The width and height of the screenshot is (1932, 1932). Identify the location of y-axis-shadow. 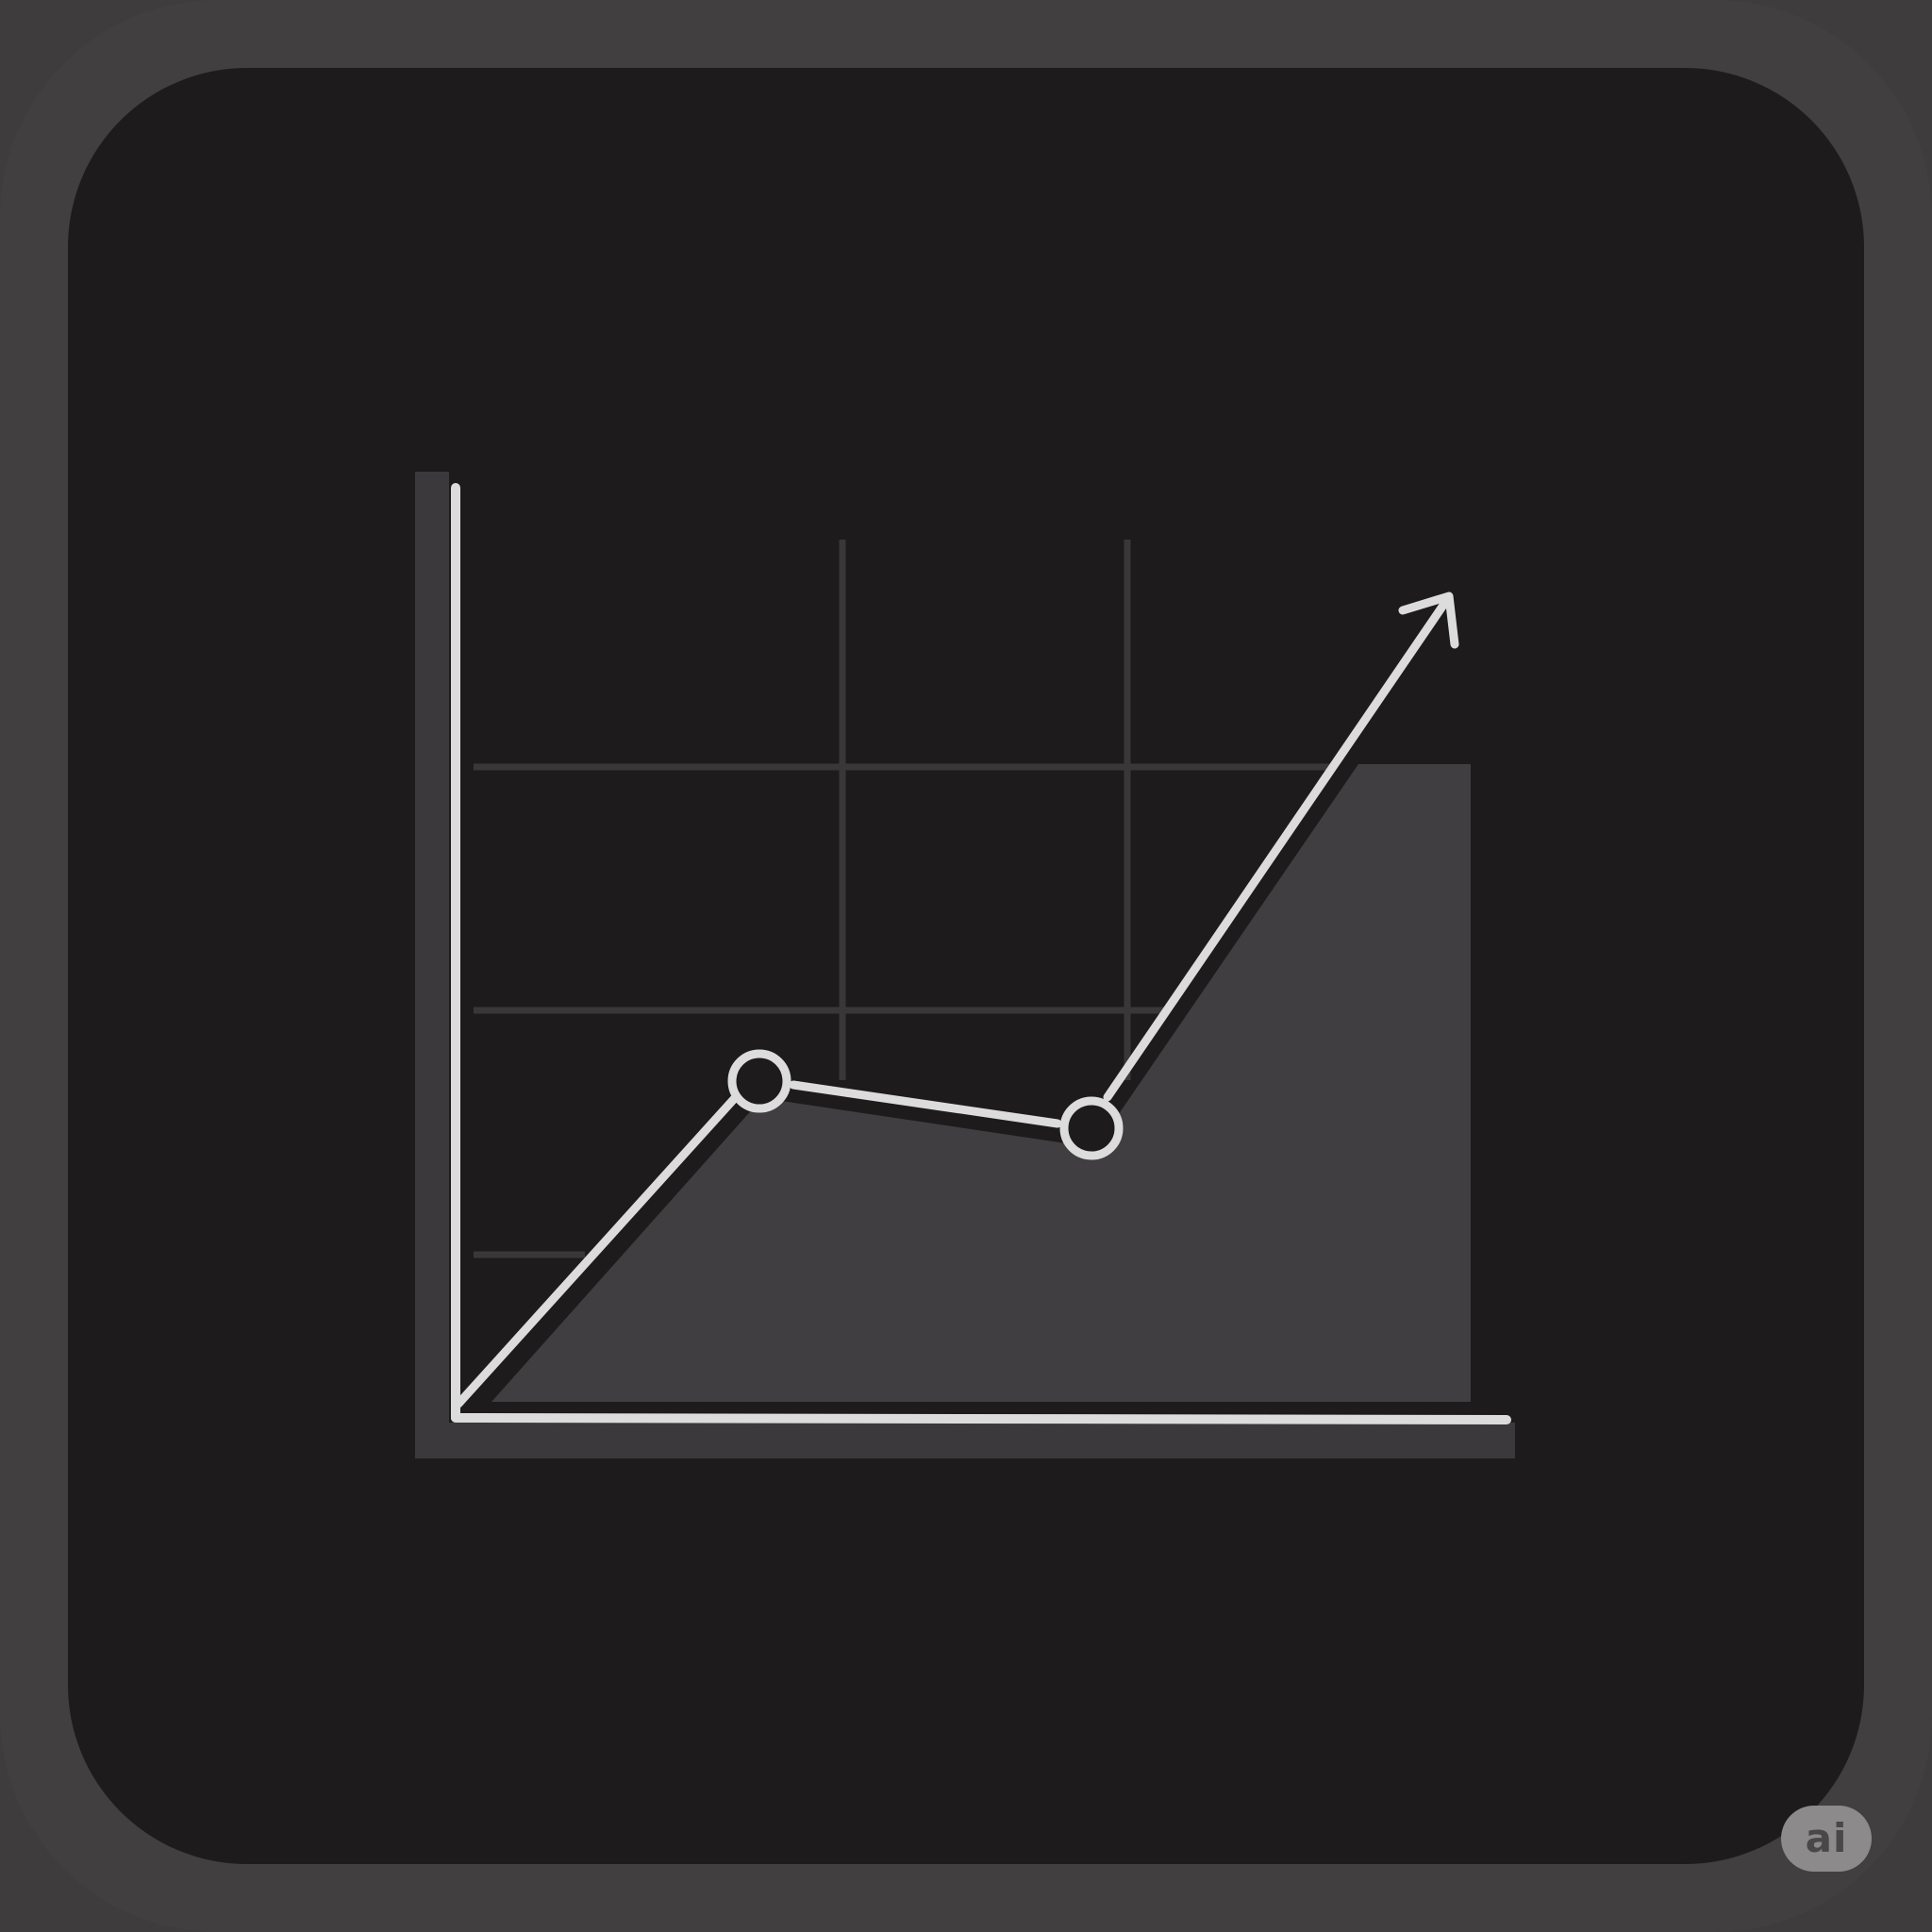
(432, 965).